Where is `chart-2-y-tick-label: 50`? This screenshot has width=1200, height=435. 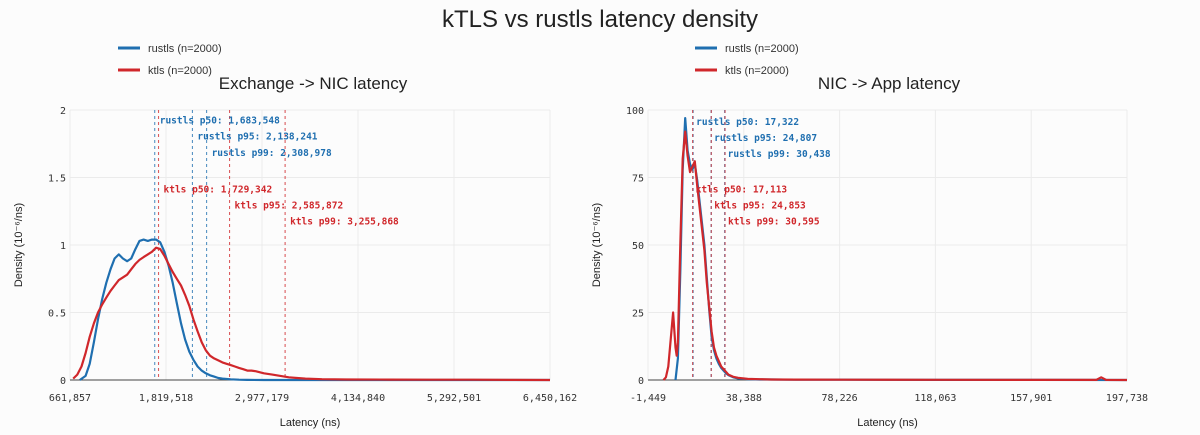
chart-2-y-tick-label: 50 is located at coordinates (638, 246).